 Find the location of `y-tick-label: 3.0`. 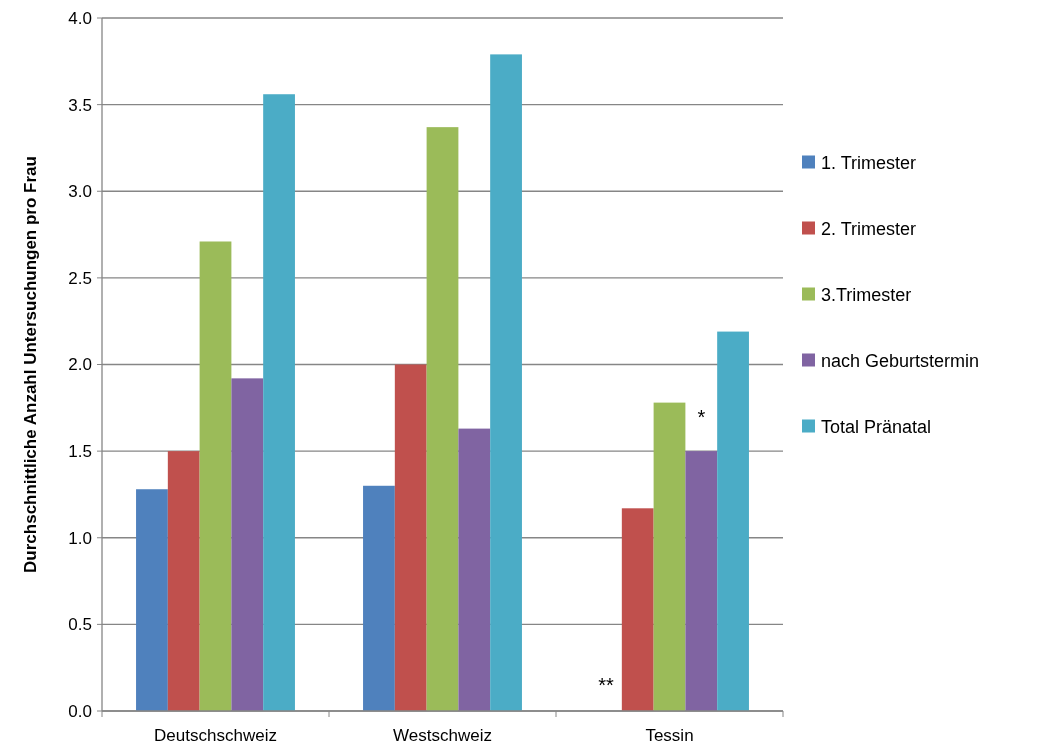

y-tick-label: 3.0 is located at coordinates (80, 192).